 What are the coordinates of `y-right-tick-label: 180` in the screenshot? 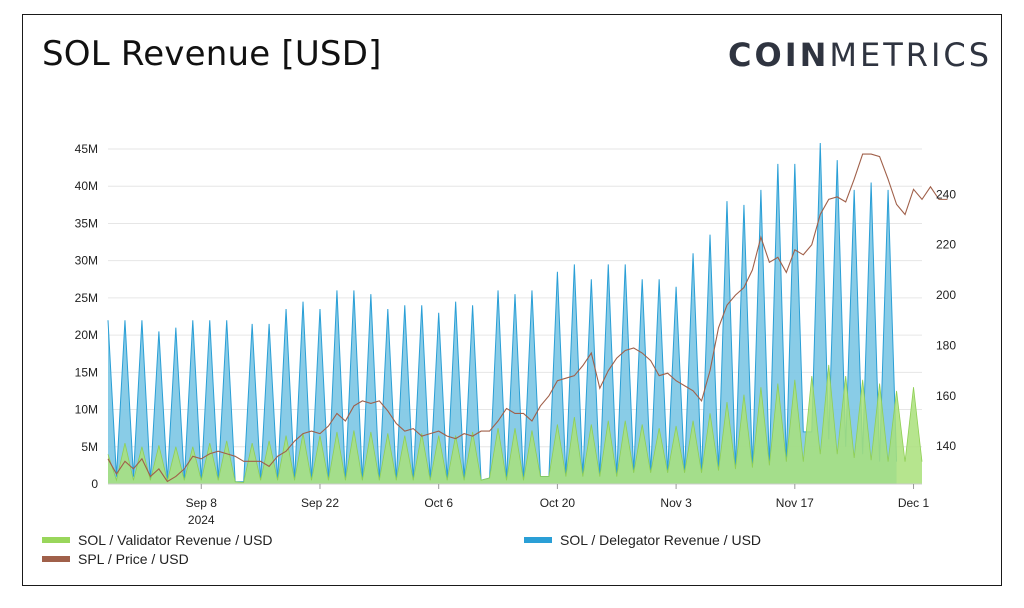 It's located at (946, 345).